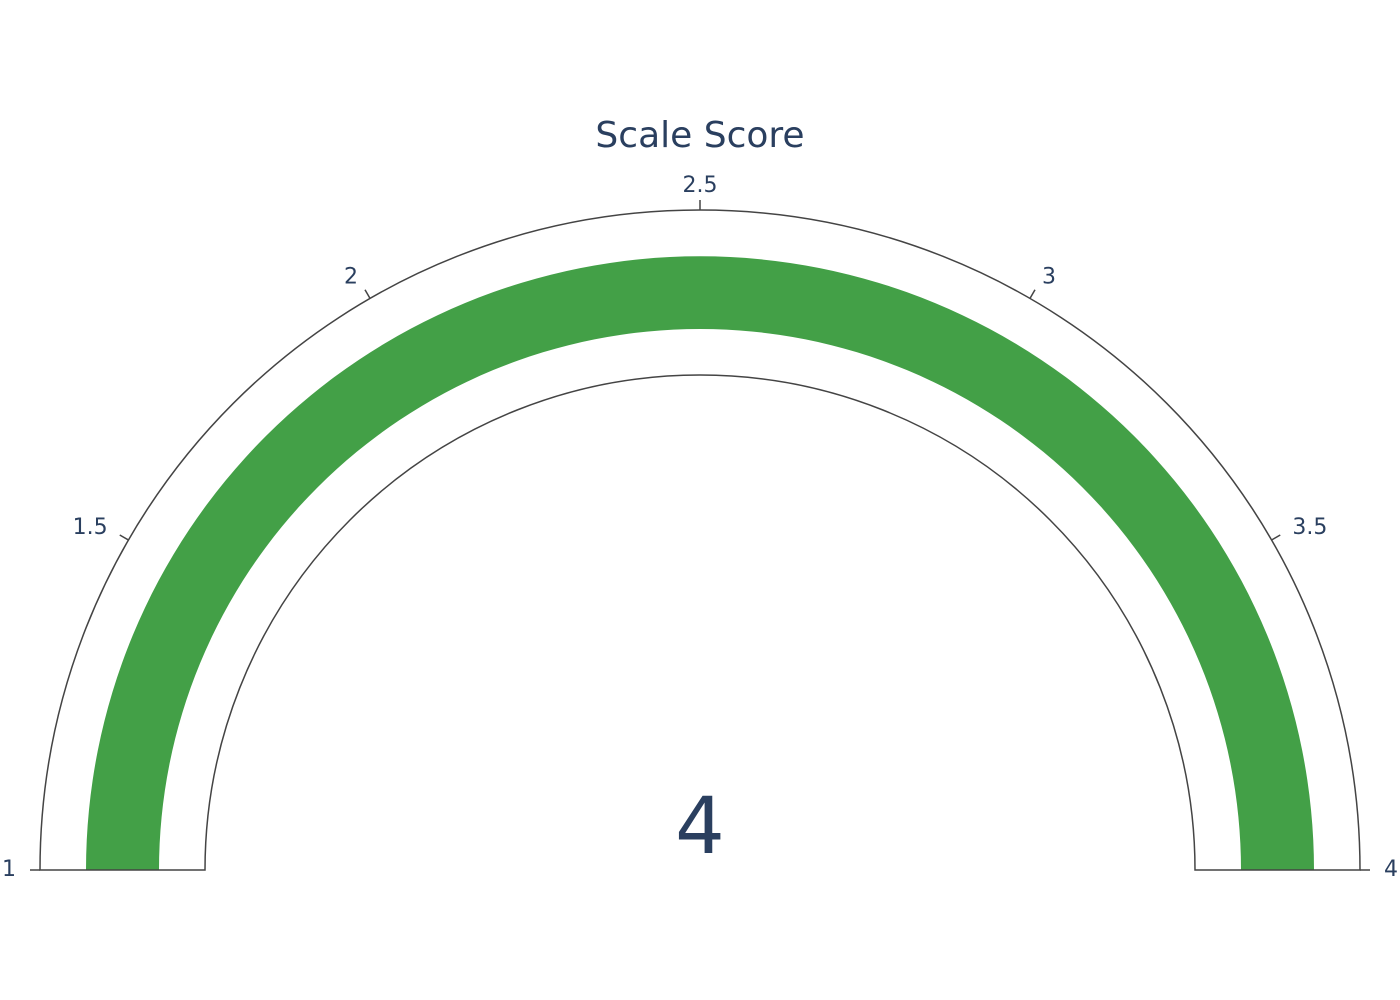 The image size is (1400, 1000). Describe the element at coordinates (700, 827) in the screenshot. I see `gauge-value-number: 4` at that location.